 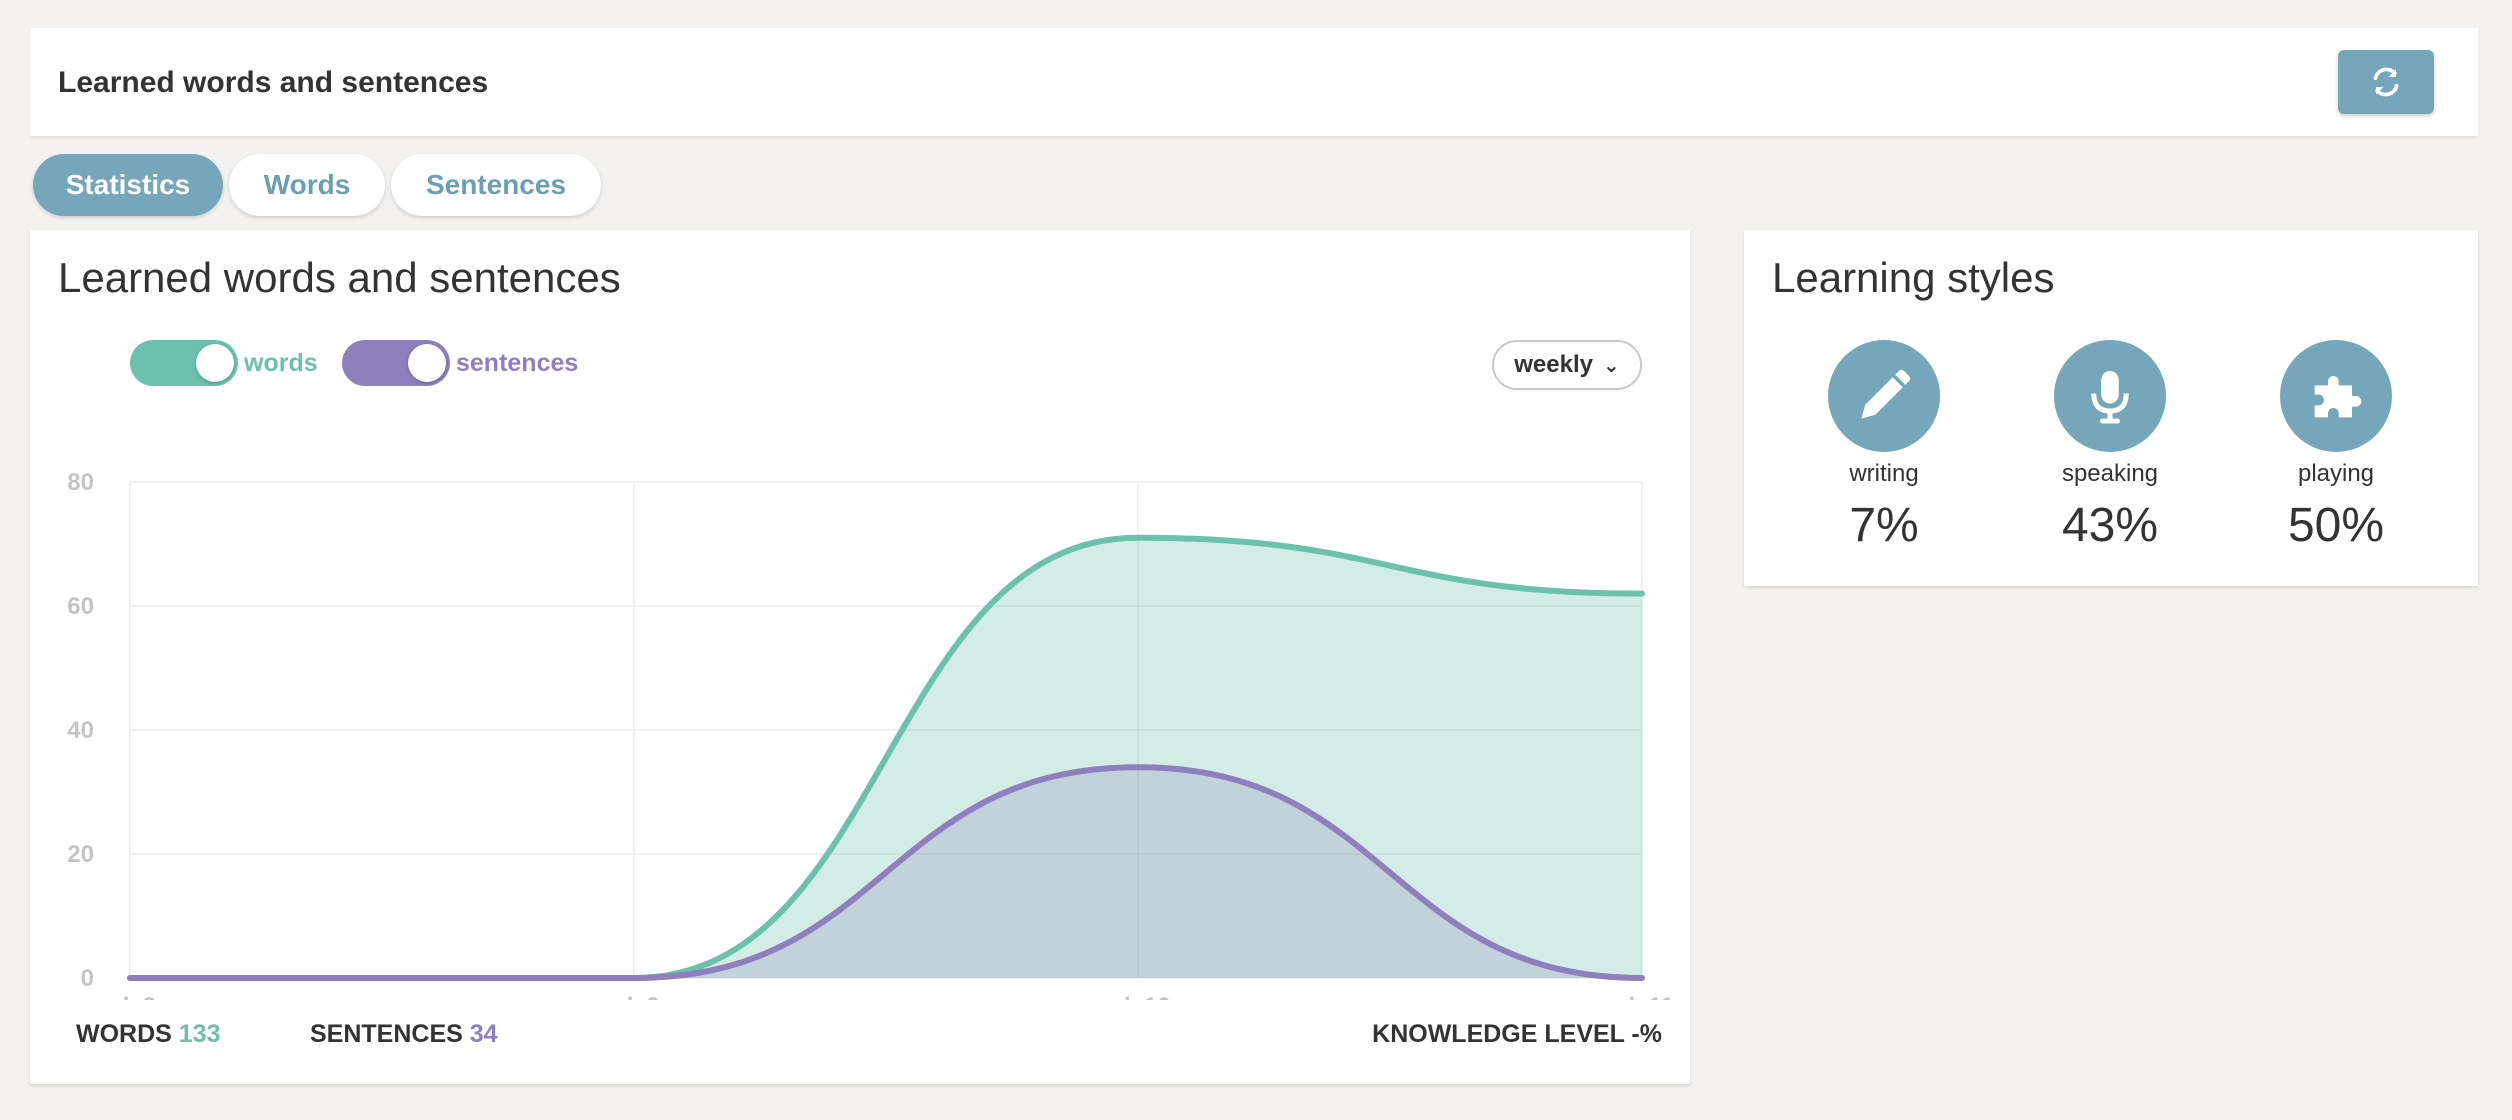 I want to click on words-toggle: words, so click(x=224, y=363).